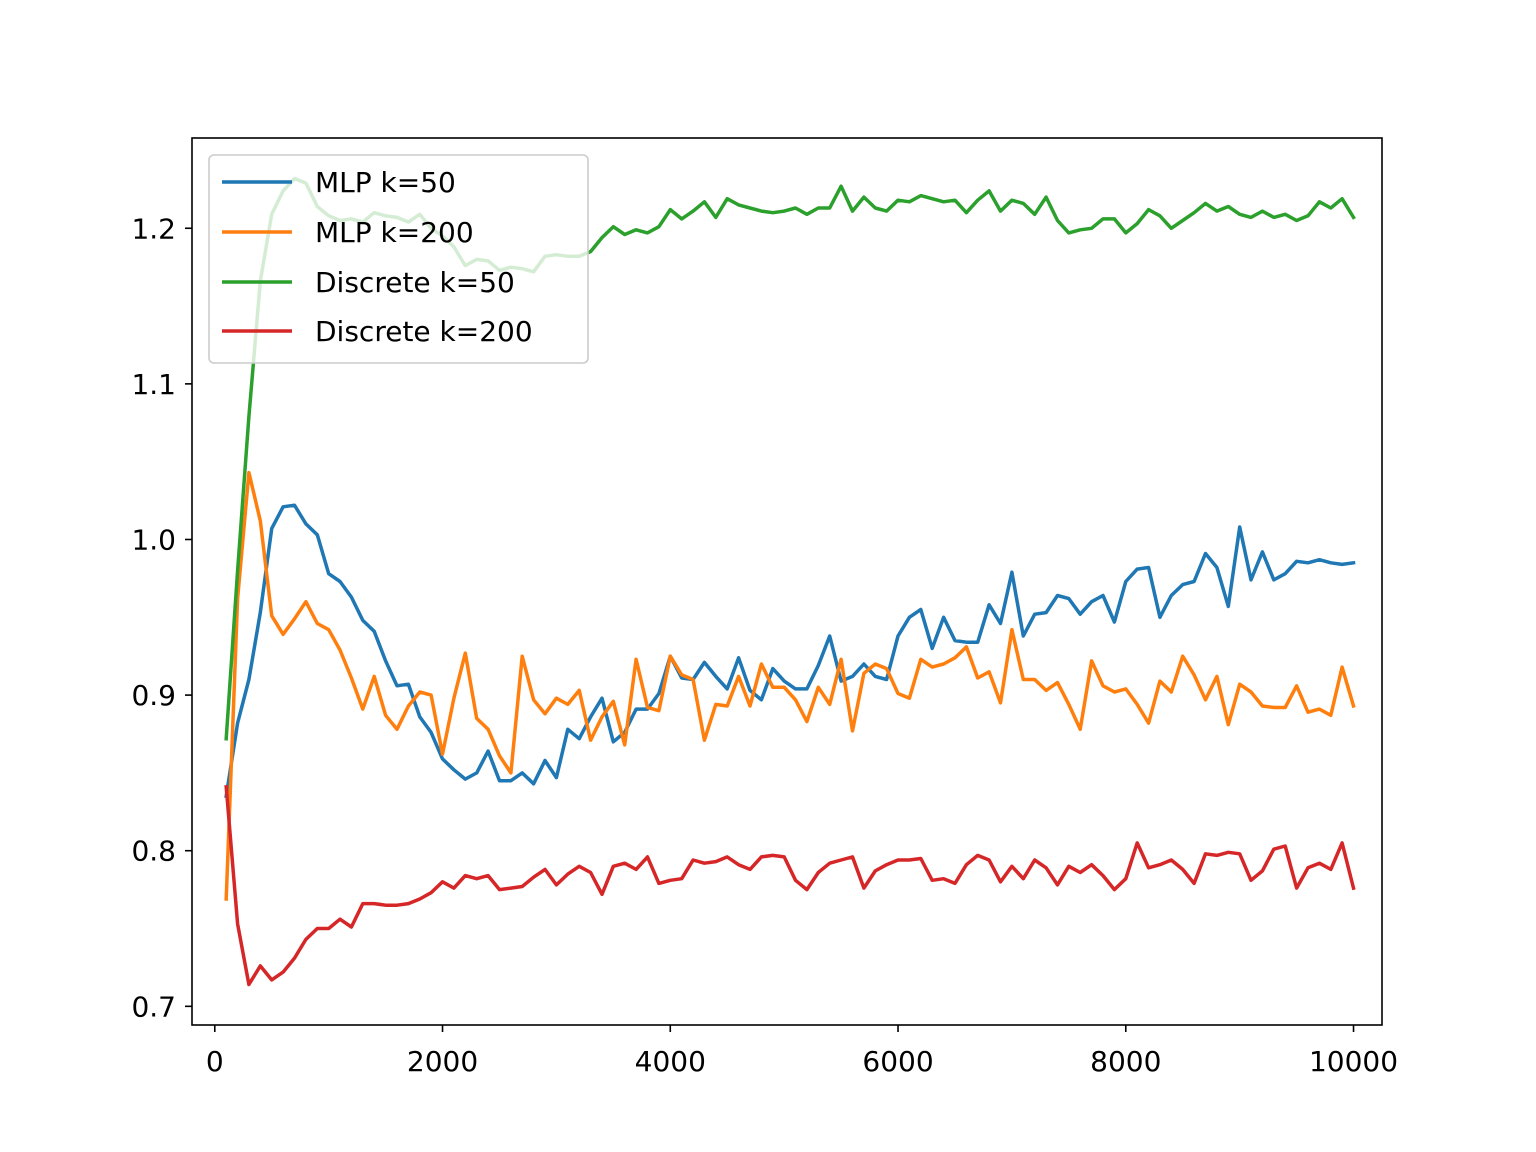 This screenshot has width=1536, height=1152. I want to click on legend-label-mlp-k200: MLP k=200, so click(394, 232).